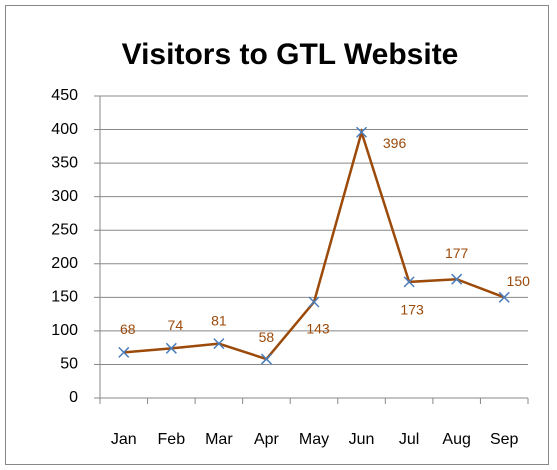 The image size is (557, 470). I want to click on y-tick-label: 400, so click(64, 129).